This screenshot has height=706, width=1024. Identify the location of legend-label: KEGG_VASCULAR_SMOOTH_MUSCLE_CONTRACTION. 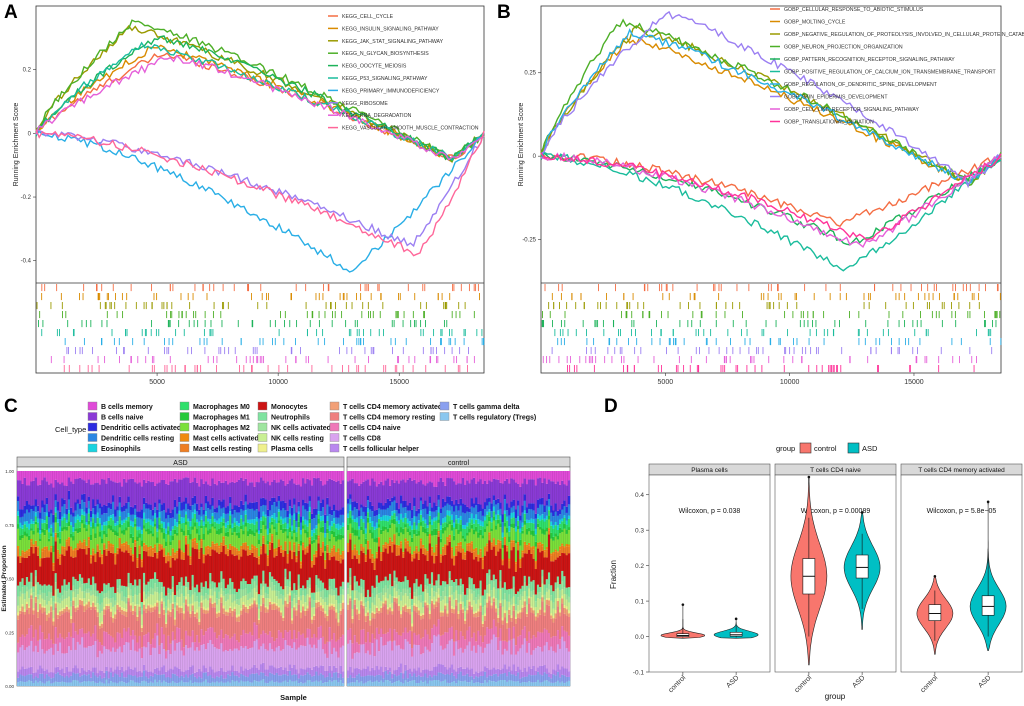
(410, 129).